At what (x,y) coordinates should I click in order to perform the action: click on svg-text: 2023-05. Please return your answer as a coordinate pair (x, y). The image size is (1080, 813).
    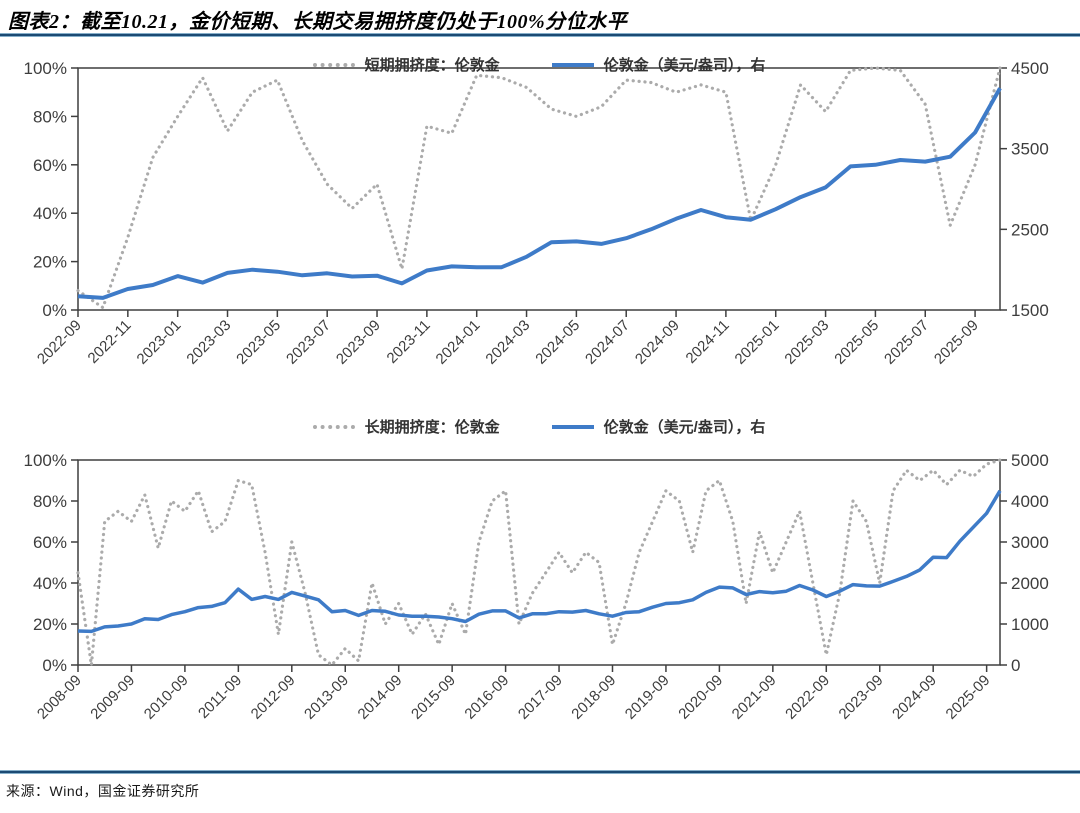
    Looking at the image, I should click on (258, 342).